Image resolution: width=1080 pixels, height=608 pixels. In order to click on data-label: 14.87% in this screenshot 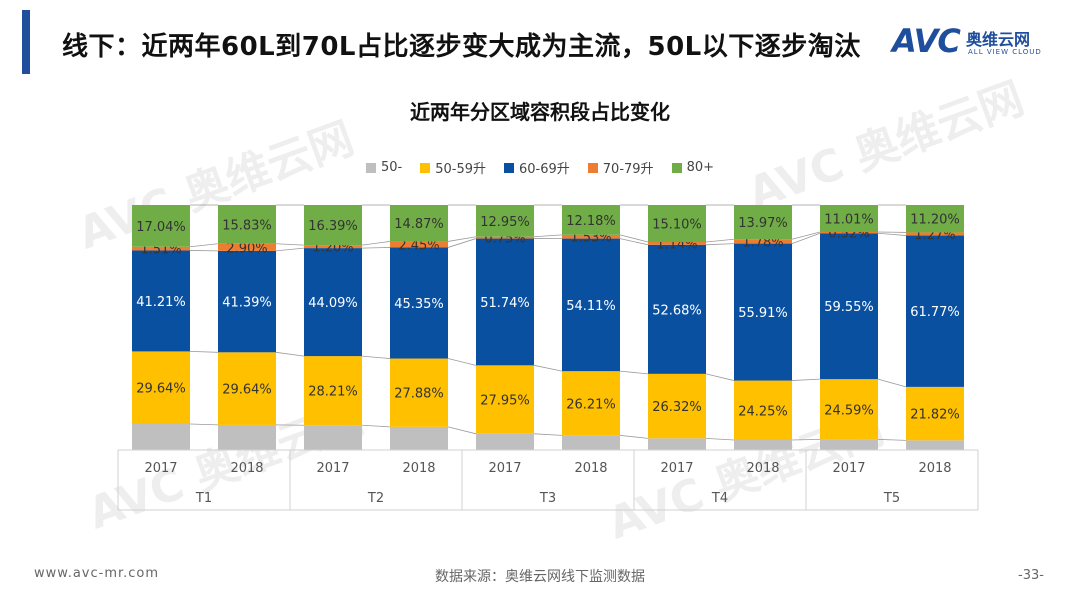, I will do `click(419, 224)`.